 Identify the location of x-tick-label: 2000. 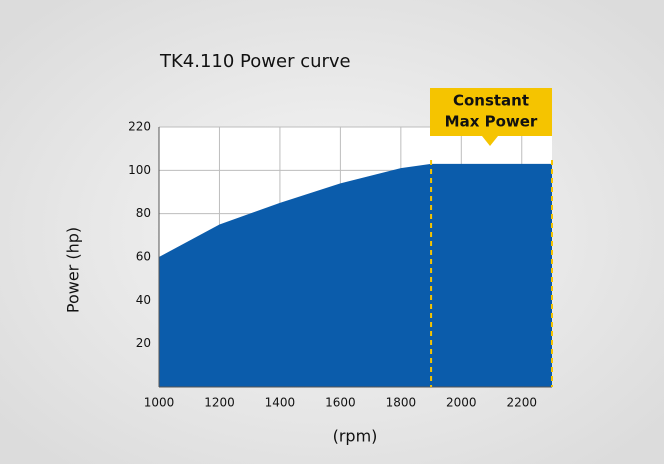
(461, 403).